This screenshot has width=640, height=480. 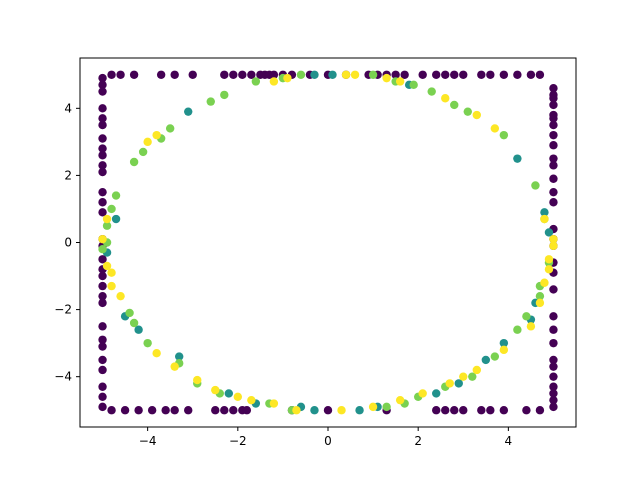 I want to click on y-tick-label: −2, so click(x=63, y=310).